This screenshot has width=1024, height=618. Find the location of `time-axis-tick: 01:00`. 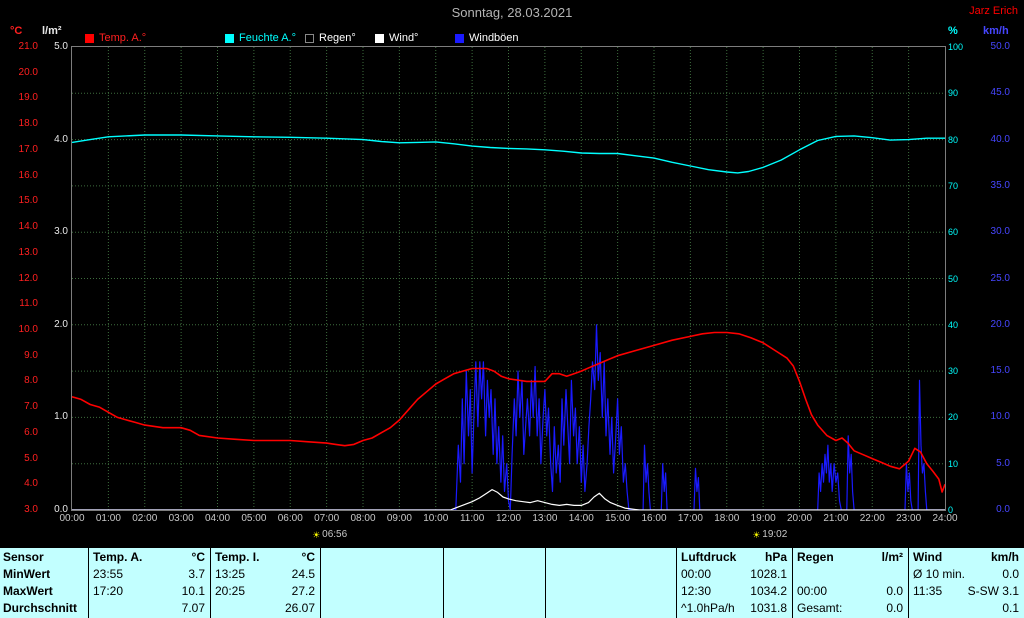

time-axis-tick: 01:00 is located at coordinates (108, 518).